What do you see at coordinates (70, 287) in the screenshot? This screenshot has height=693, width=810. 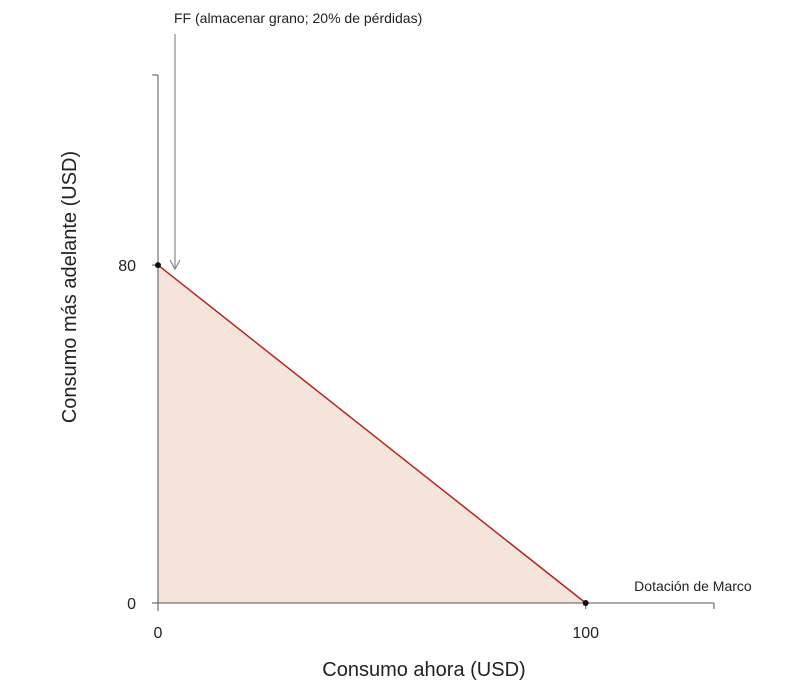 I see `y-axis-title: Consumo más adelante (USD)` at bounding box center [70, 287].